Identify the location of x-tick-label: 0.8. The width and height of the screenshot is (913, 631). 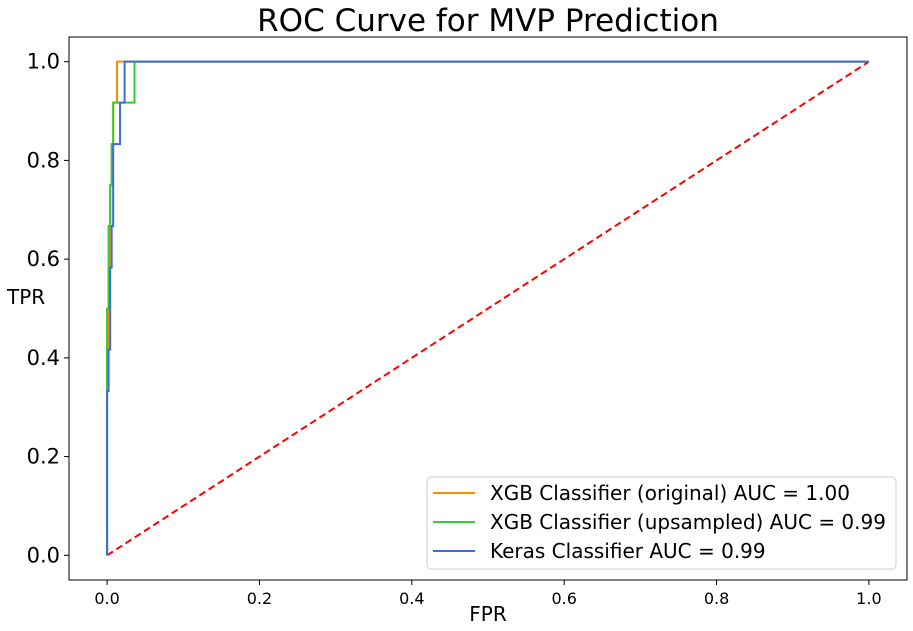
(716, 598).